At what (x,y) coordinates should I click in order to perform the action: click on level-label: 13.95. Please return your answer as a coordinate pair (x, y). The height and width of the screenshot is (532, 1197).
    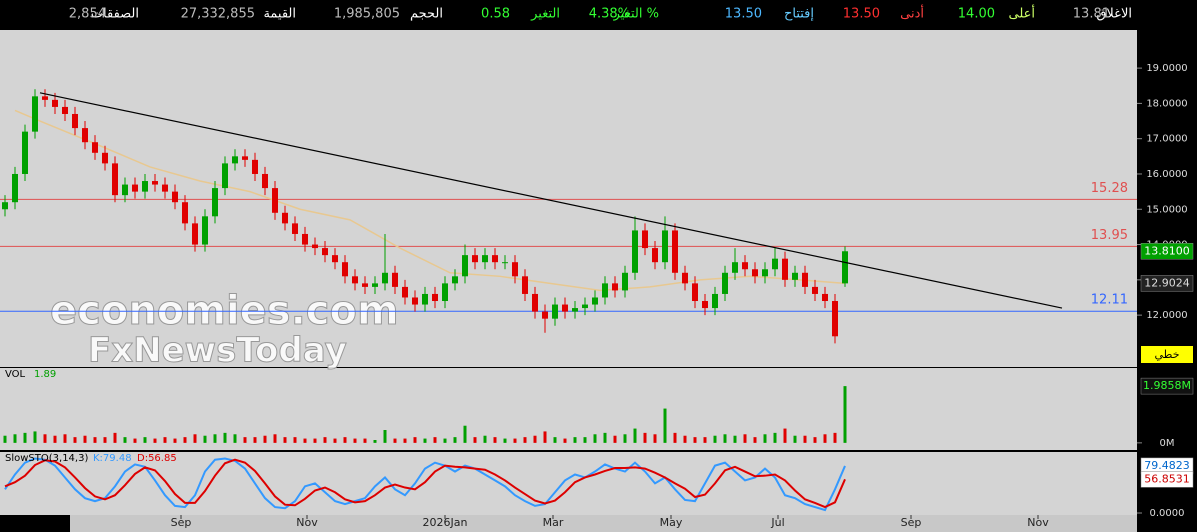
    Looking at the image, I should click on (1109, 235).